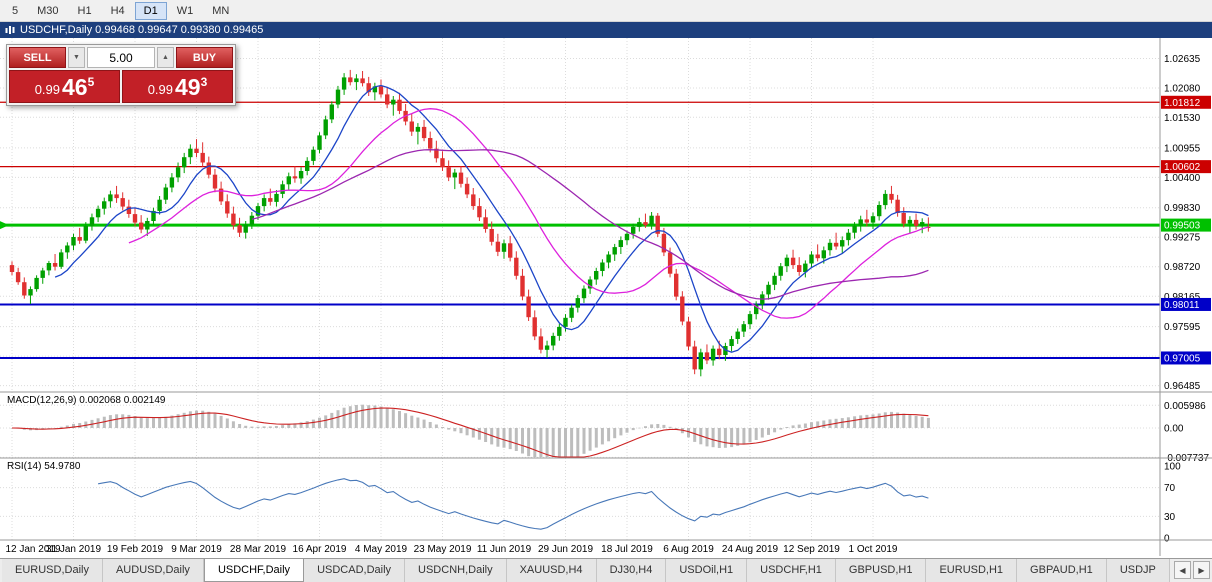 The width and height of the screenshot is (1212, 582). What do you see at coordinates (196, 549) in the screenshot?
I see `svg-text: 9 Mar 2019` at bounding box center [196, 549].